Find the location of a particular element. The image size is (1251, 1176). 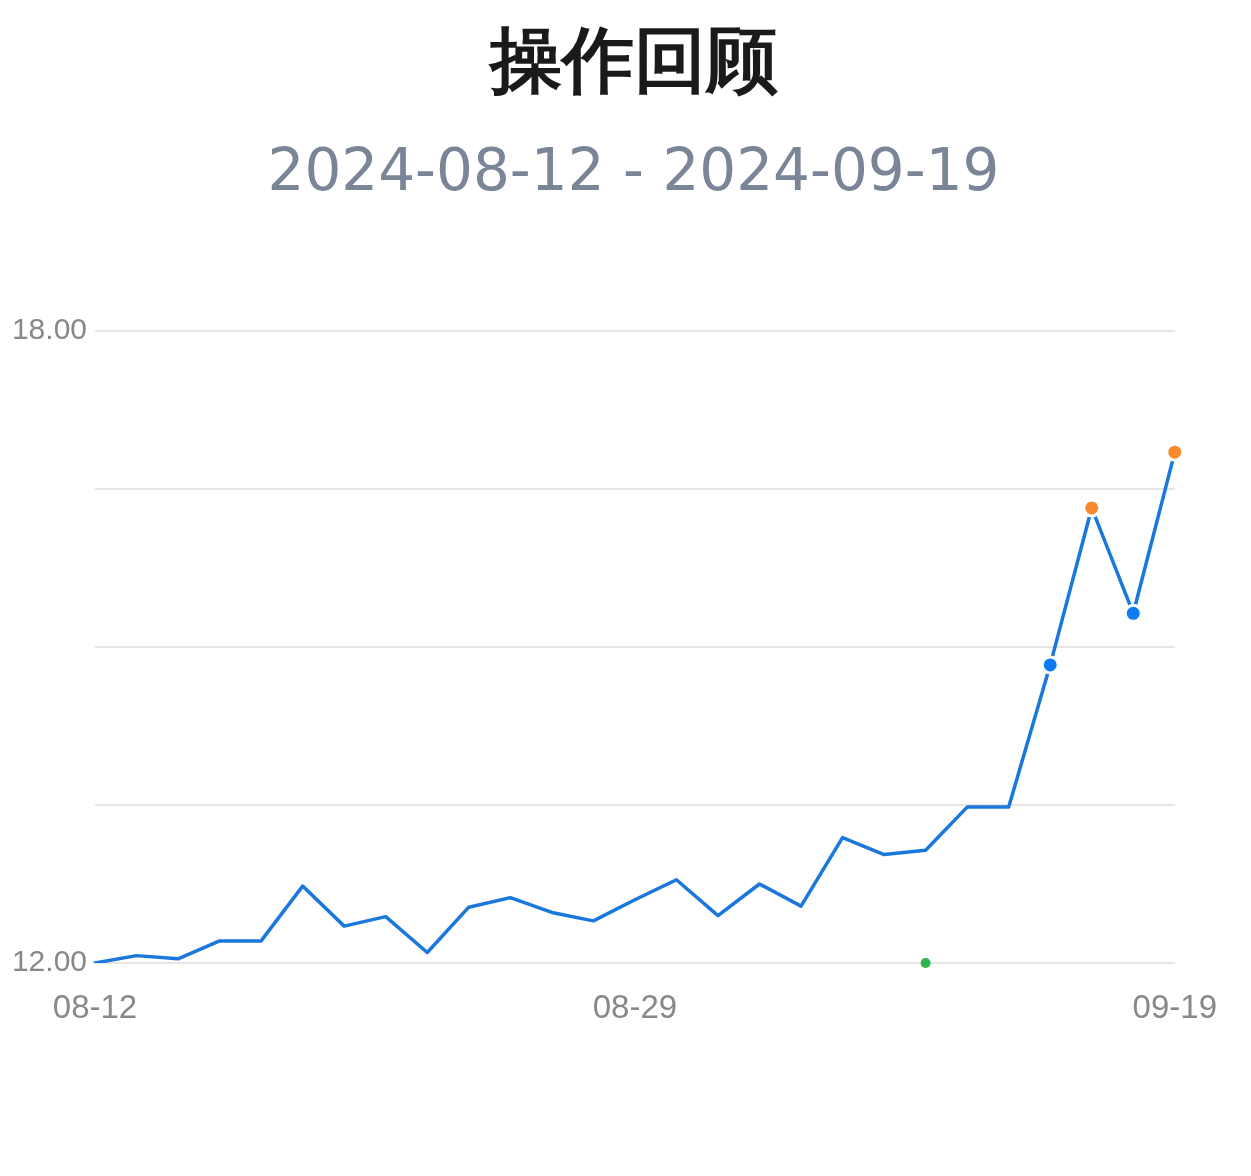

chart-subtitle: 2024-08-12 - 2024-09-19 is located at coordinates (633, 170).